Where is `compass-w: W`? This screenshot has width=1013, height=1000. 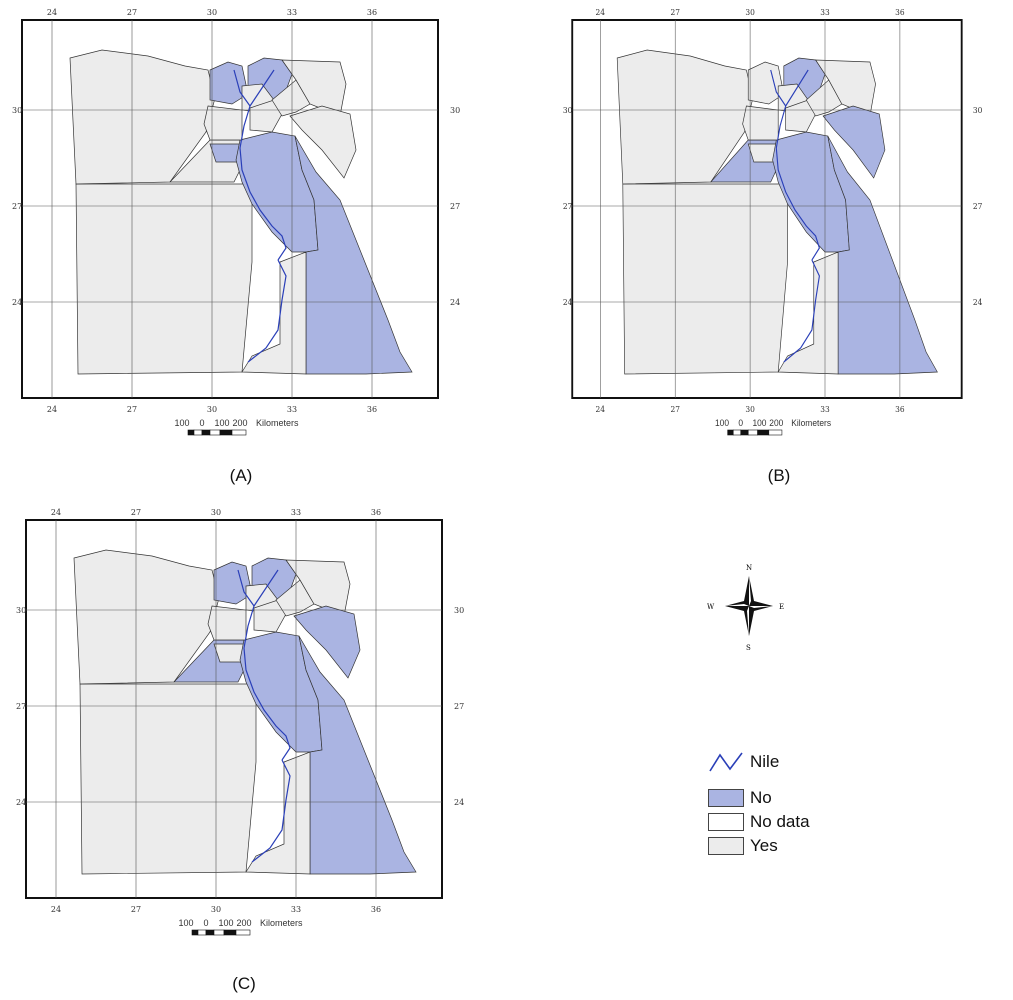 compass-w: W is located at coordinates (711, 607).